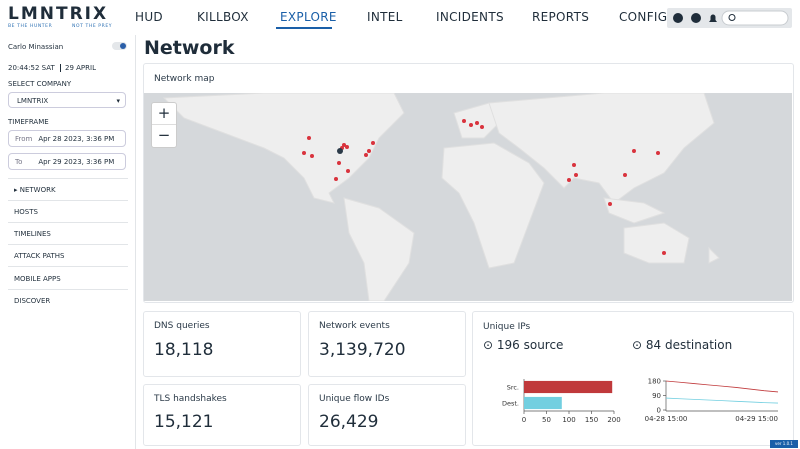 The image size is (800, 449). What do you see at coordinates (755, 18) in the screenshot?
I see `search-box` at bounding box center [755, 18].